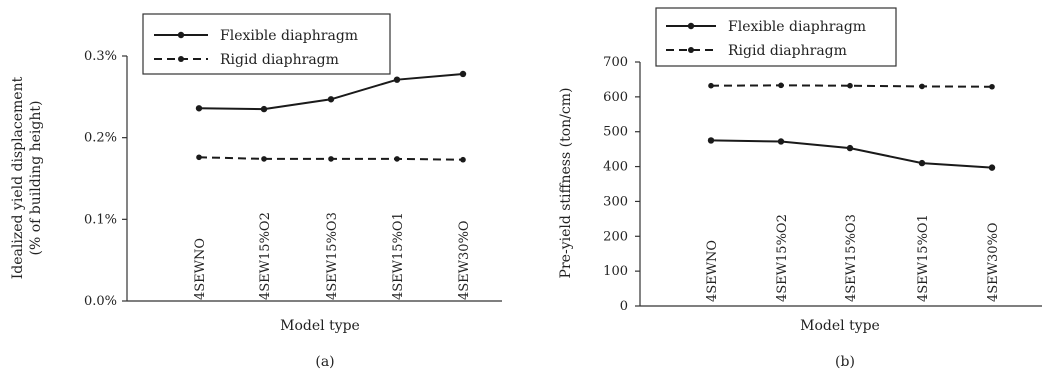 Image resolution: width=1051 pixels, height=374 pixels. I want to click on y-axis-label: Idealized yield displacement, so click(18, 177).